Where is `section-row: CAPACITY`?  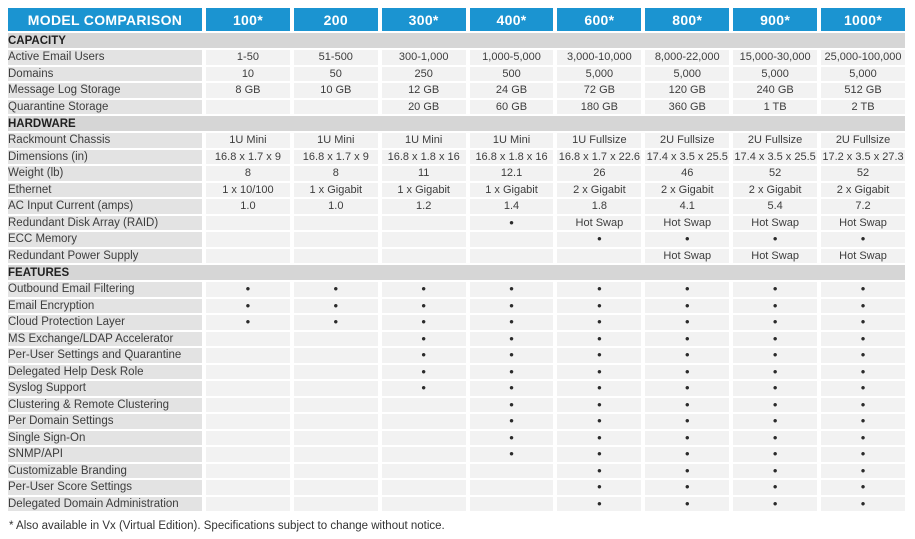
section-row: CAPACITY is located at coordinates (456, 40).